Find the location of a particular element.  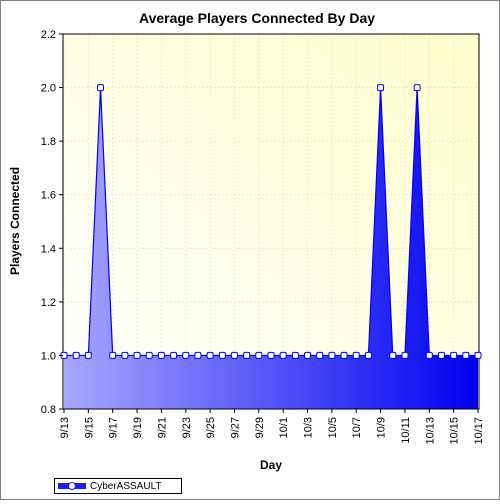

legend: CyberASSAULT is located at coordinates (118, 486).